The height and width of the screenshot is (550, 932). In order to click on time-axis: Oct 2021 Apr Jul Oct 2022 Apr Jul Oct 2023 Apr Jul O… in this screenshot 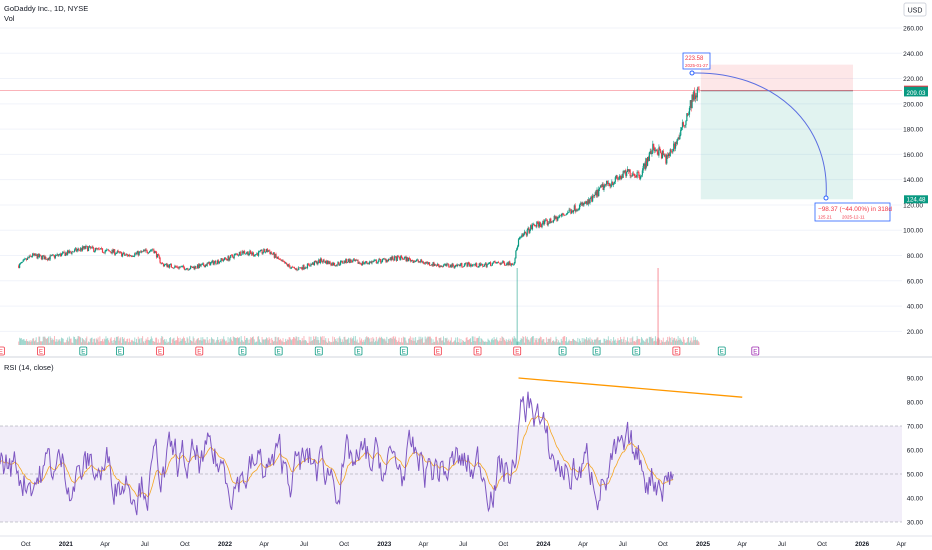, I will do `click(466, 541)`.